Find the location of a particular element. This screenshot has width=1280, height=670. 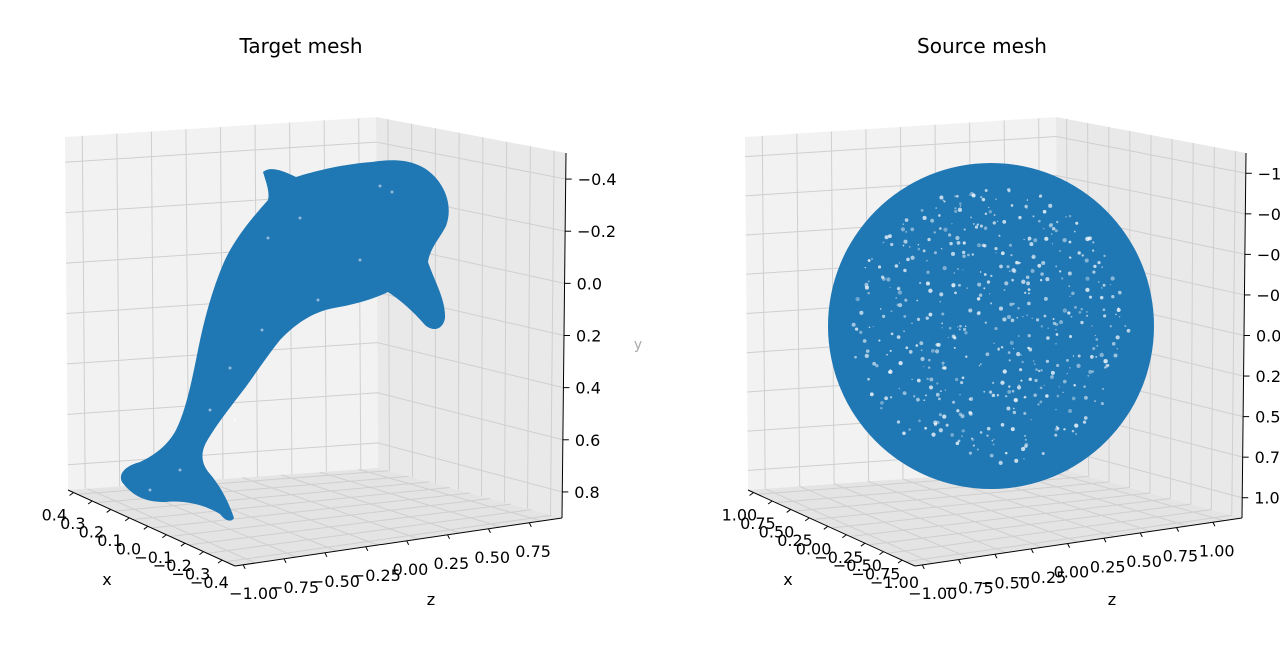

z-tick-label: 0.00 is located at coordinates (1072, 572).